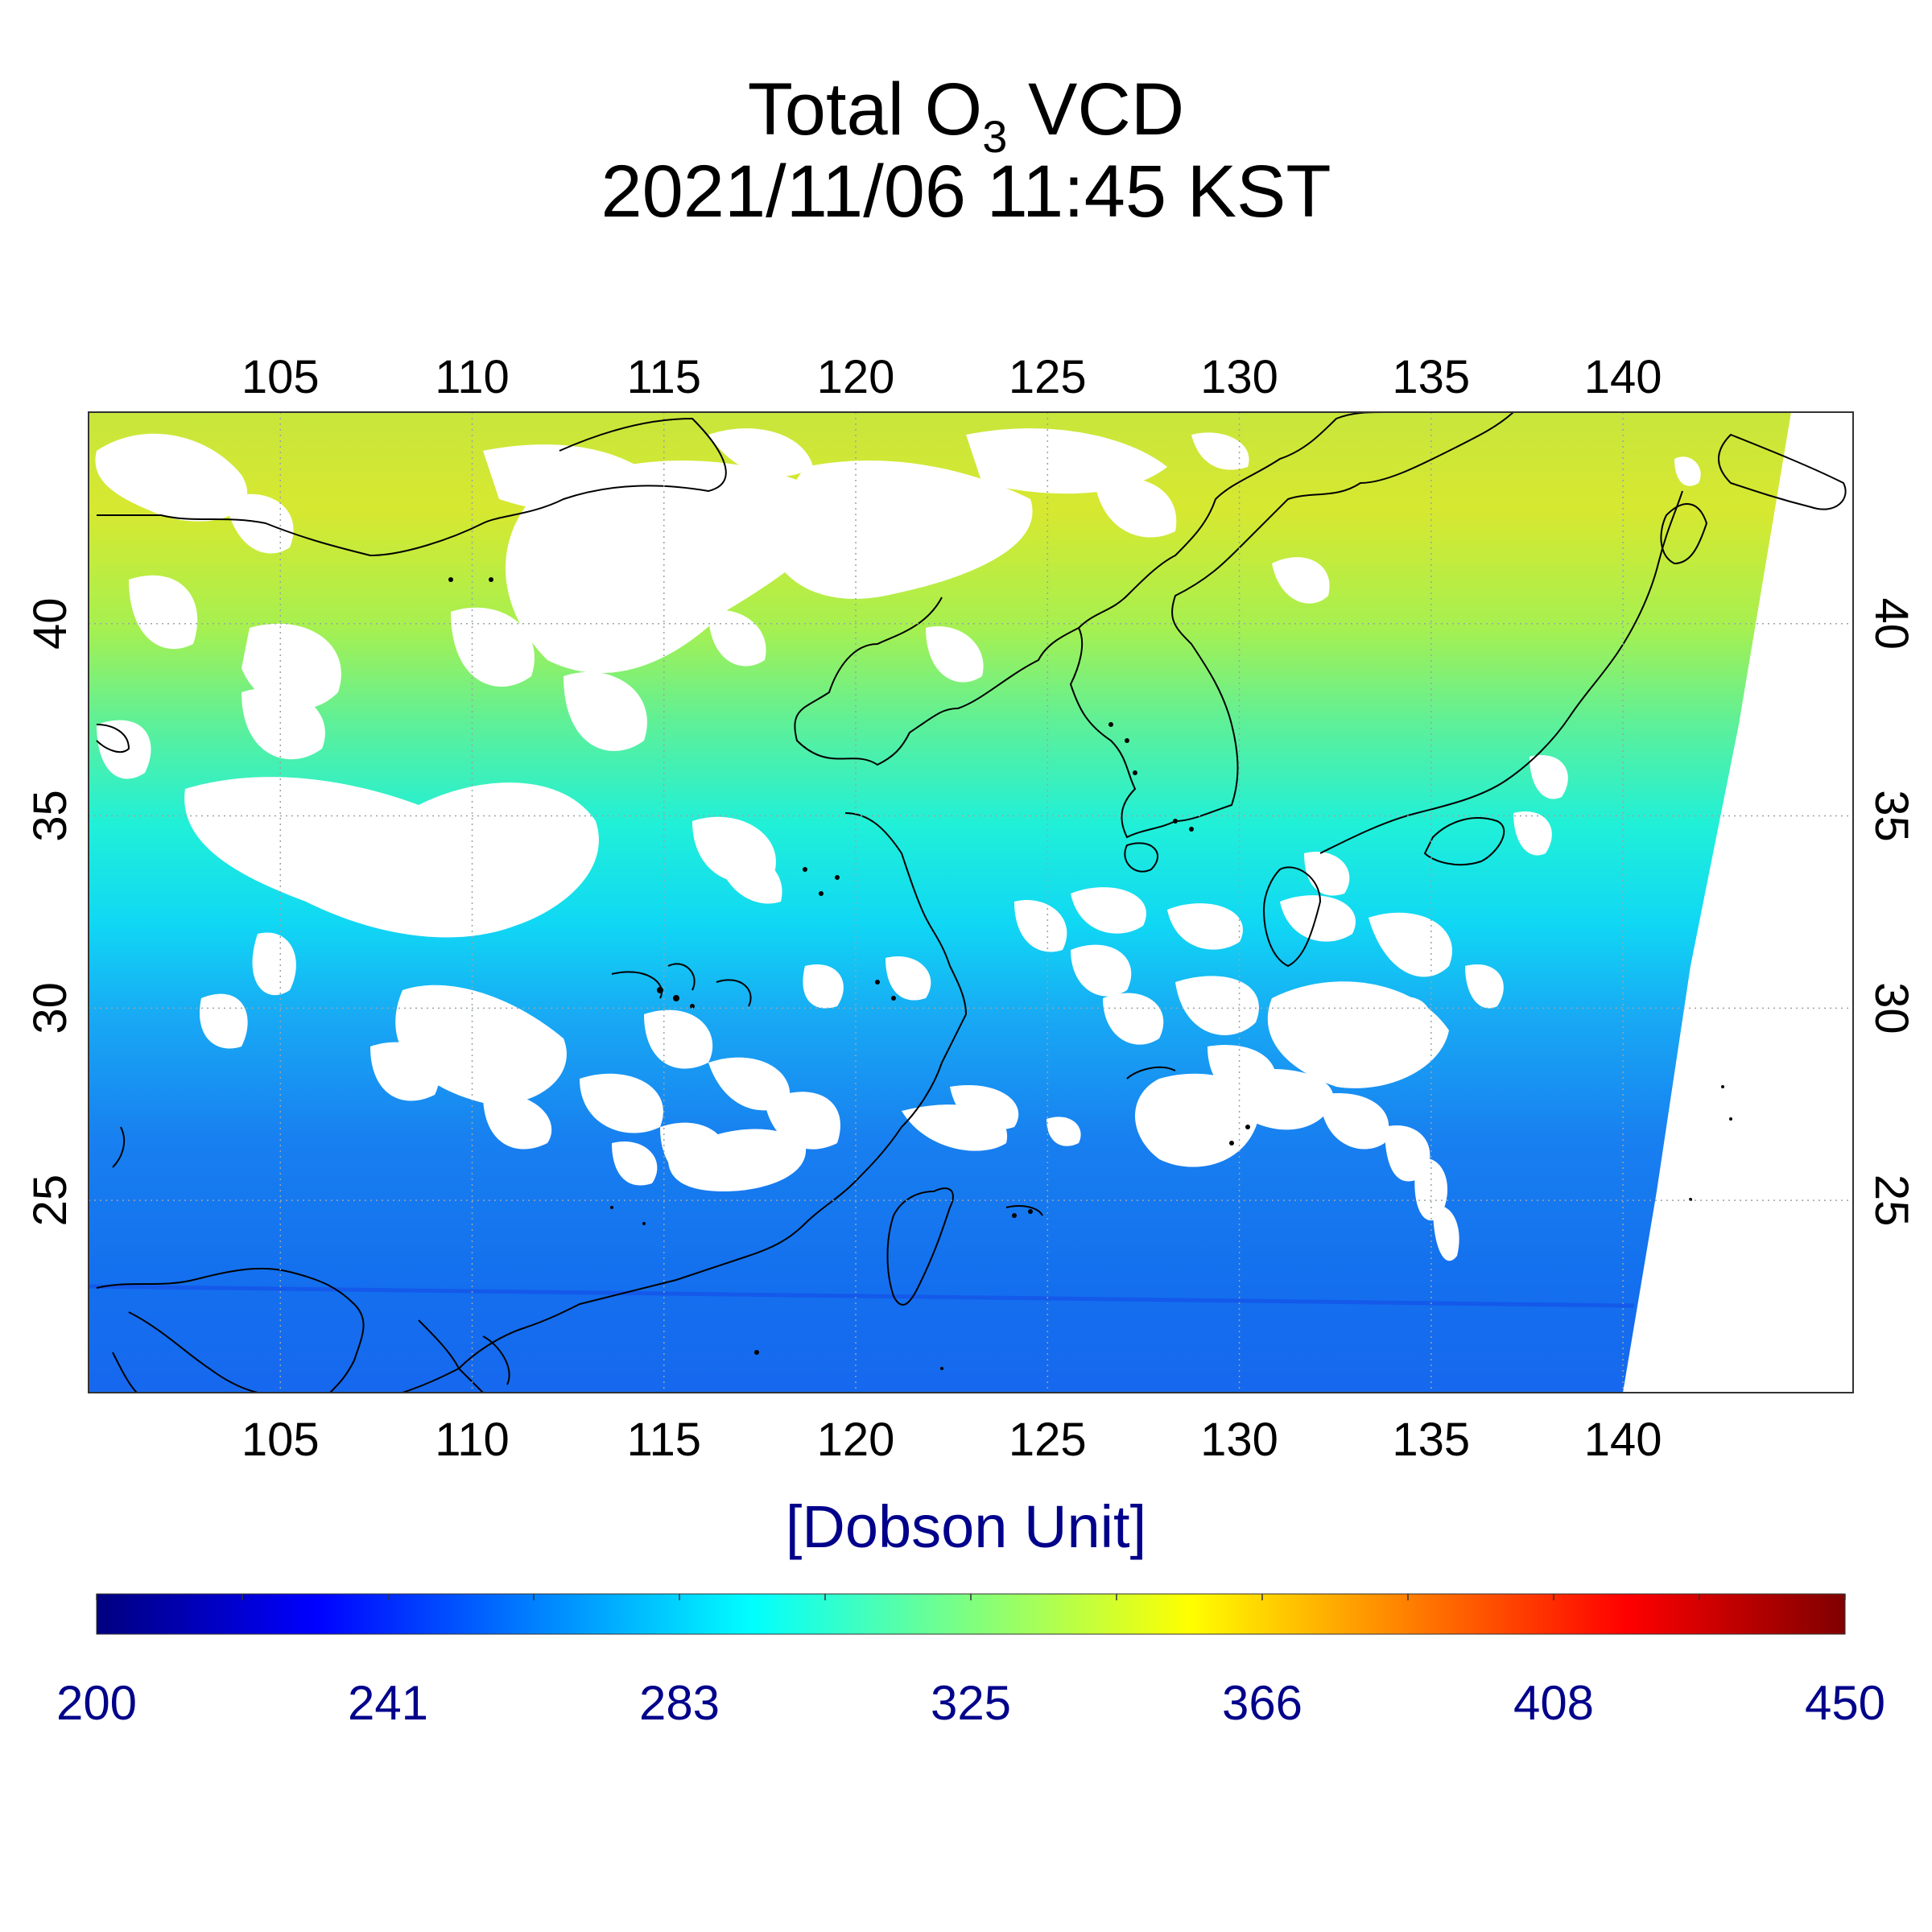  Describe the element at coordinates (1891, 816) in the screenshot. I see `lat-tick-label-right: 35` at that location.